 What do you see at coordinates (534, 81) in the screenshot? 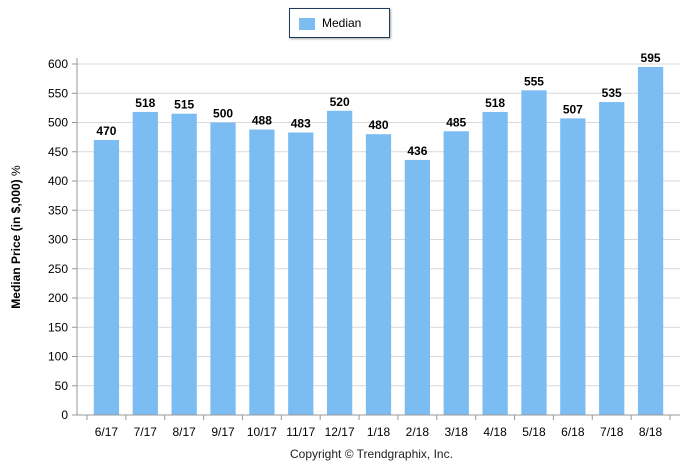
I see `data-label: 555` at bounding box center [534, 81].